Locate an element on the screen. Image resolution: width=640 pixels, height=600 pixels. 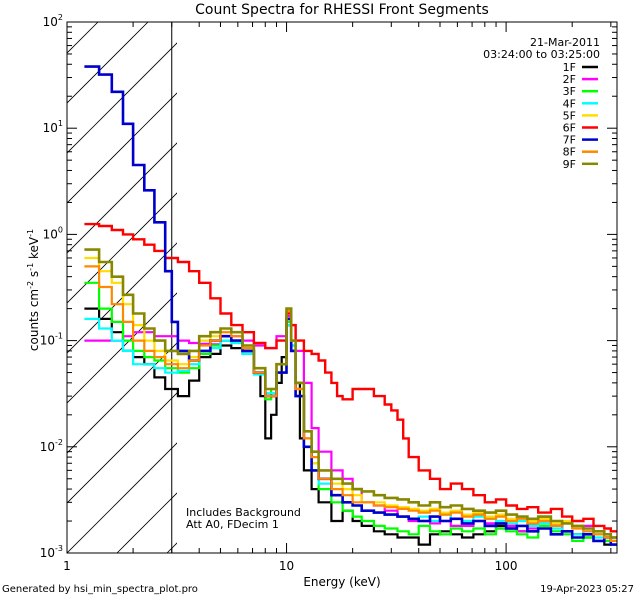
legend-label-2F: 2F is located at coordinates (569, 79).